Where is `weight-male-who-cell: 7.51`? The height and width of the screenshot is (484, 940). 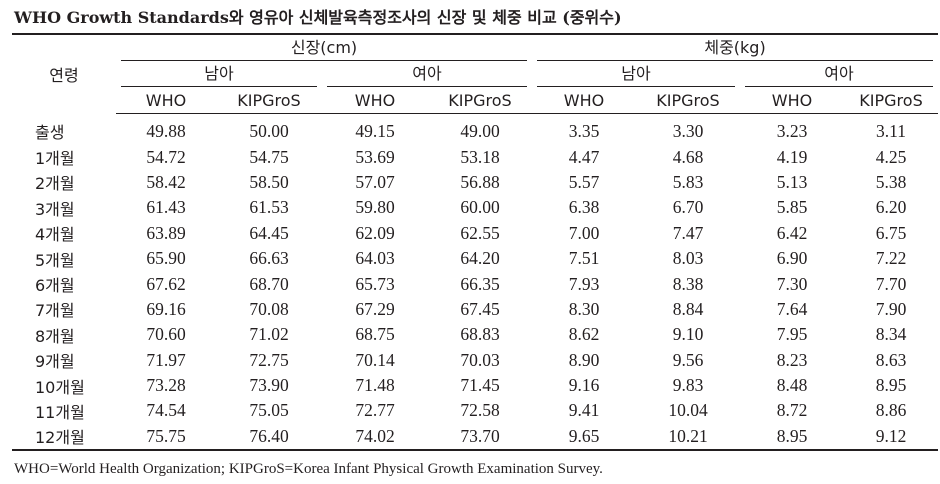 weight-male-who-cell: 7.51 is located at coordinates (584, 258).